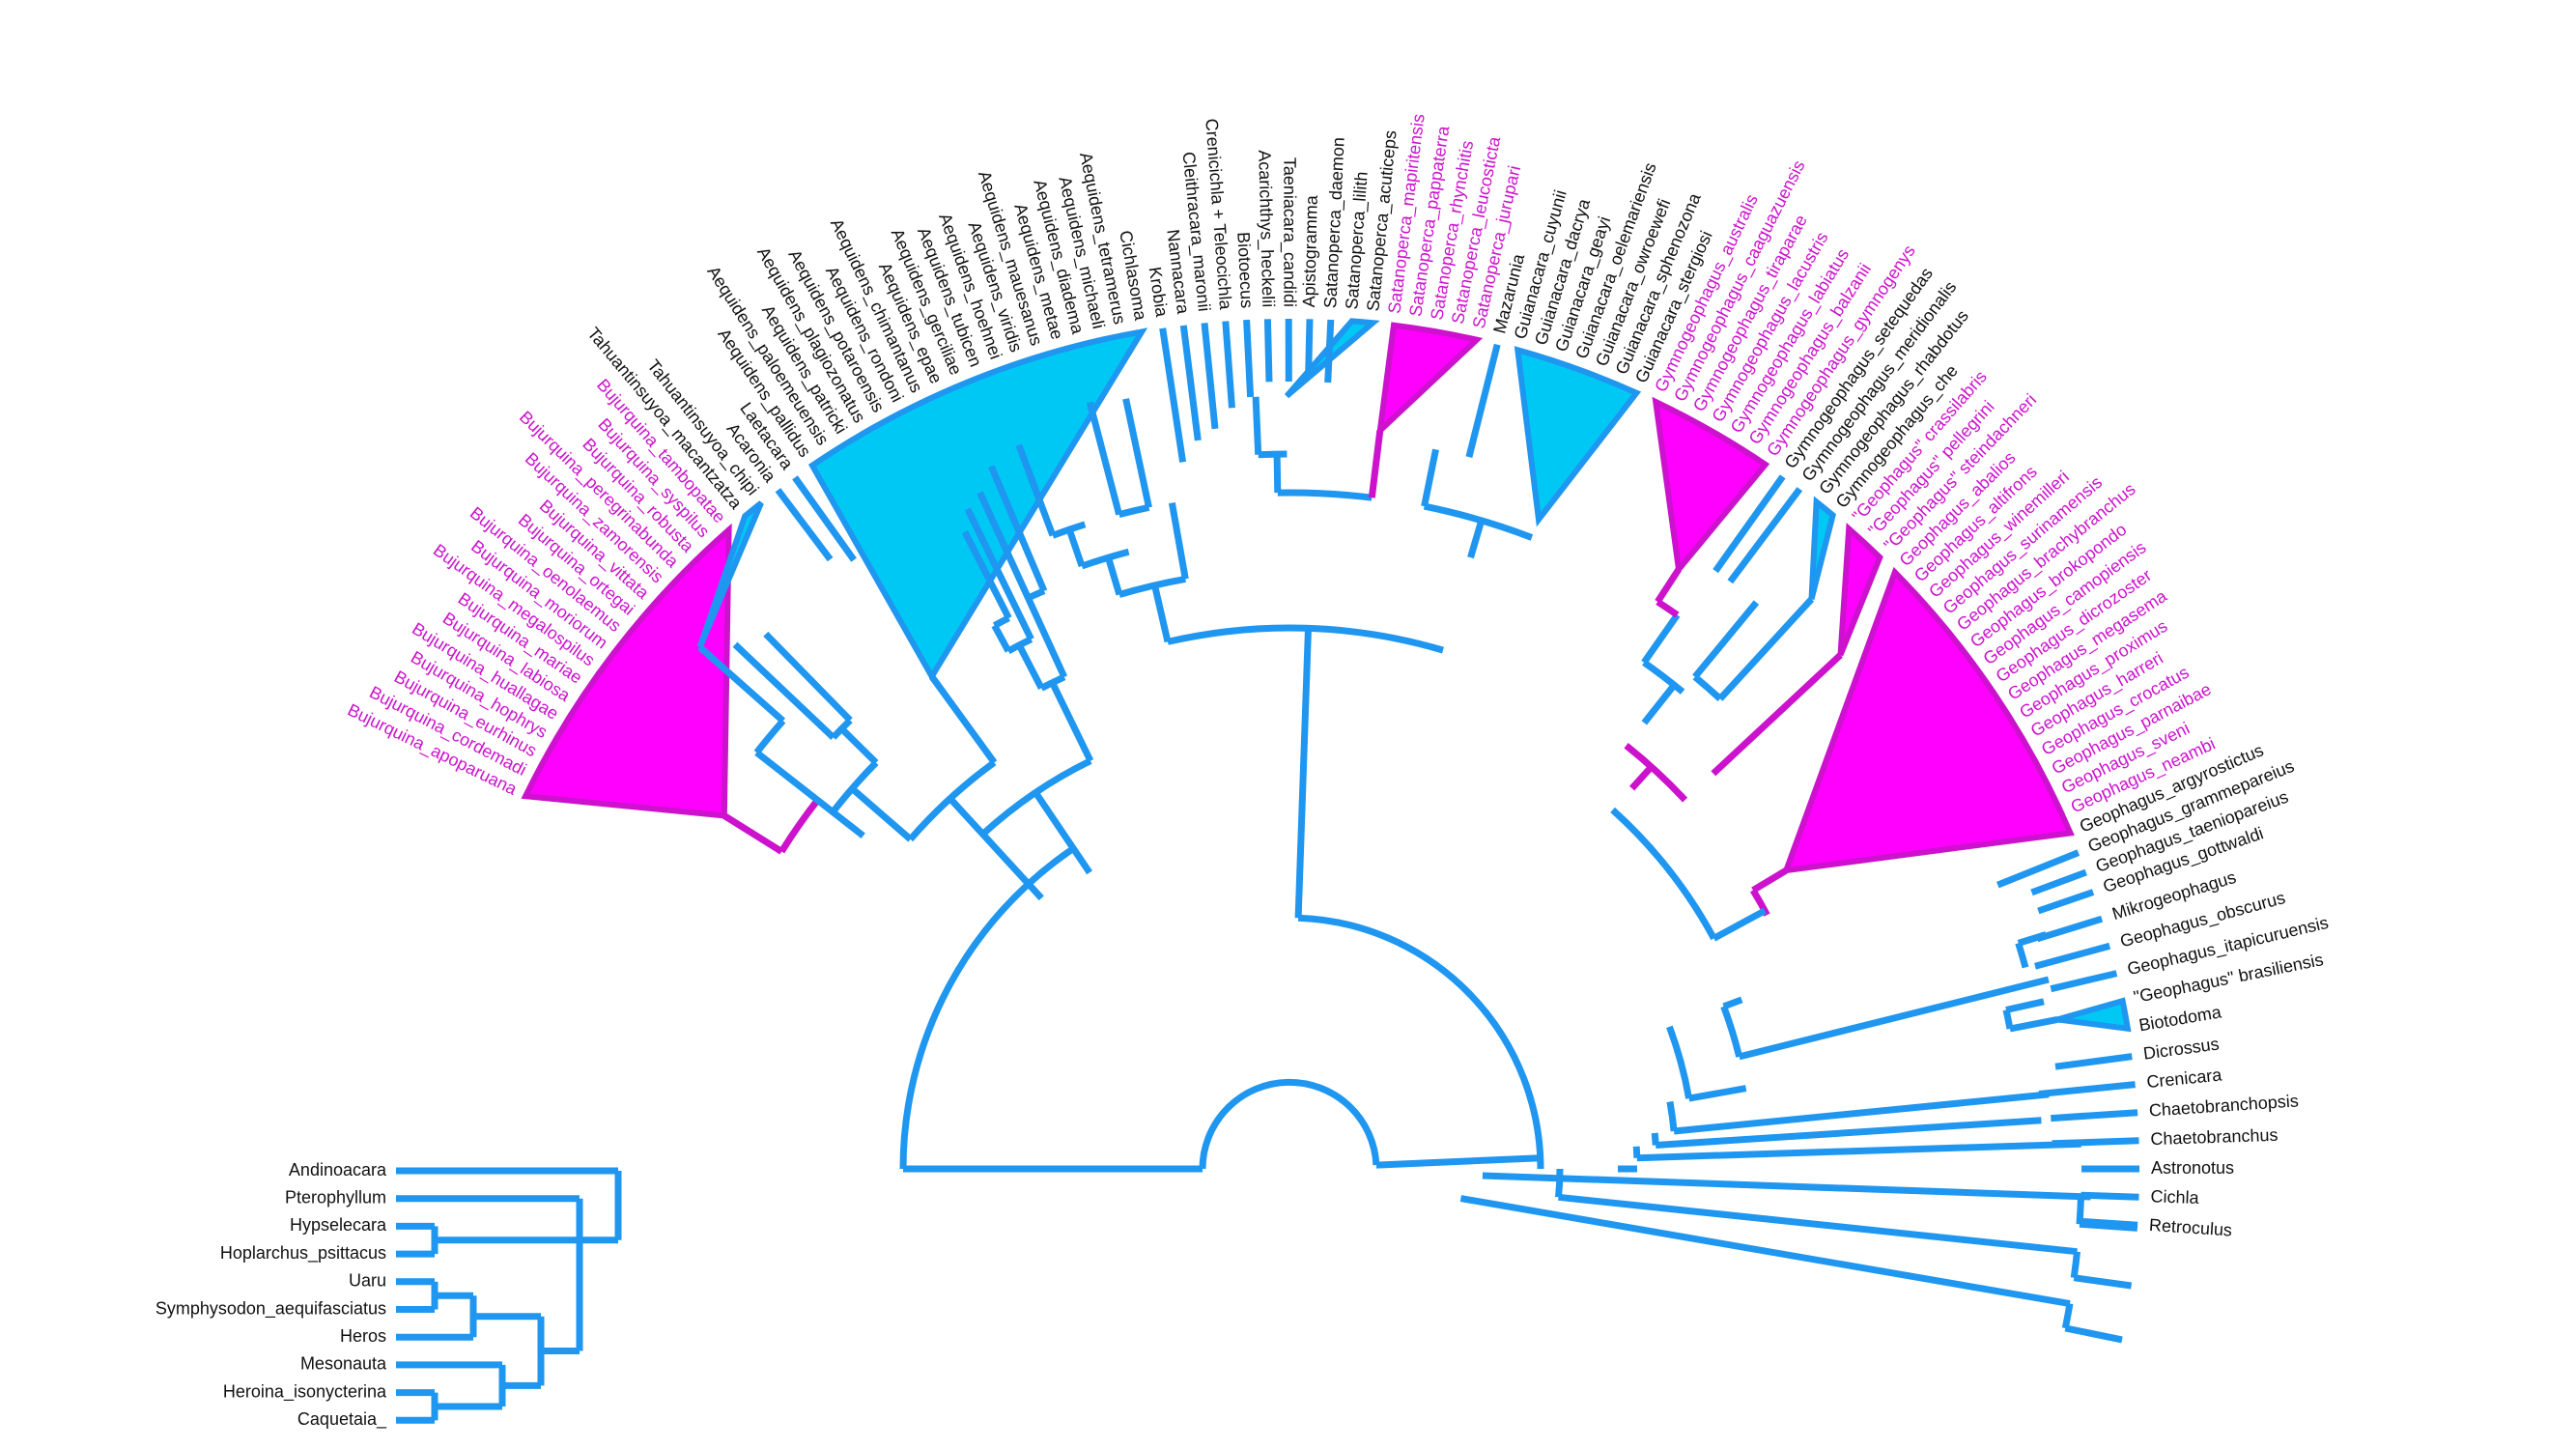 The width and height of the screenshot is (2576, 1449). Describe the element at coordinates (2223, 1105) in the screenshot. I see `tip-label: Chaetobranchopsis` at that location.